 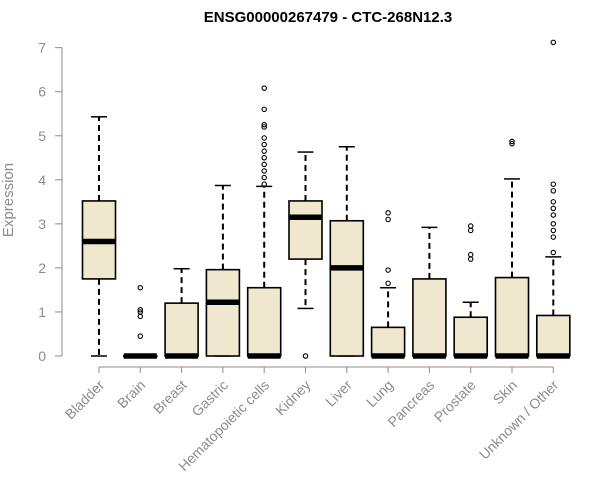 I want to click on box-liver, so click(x=347, y=251).